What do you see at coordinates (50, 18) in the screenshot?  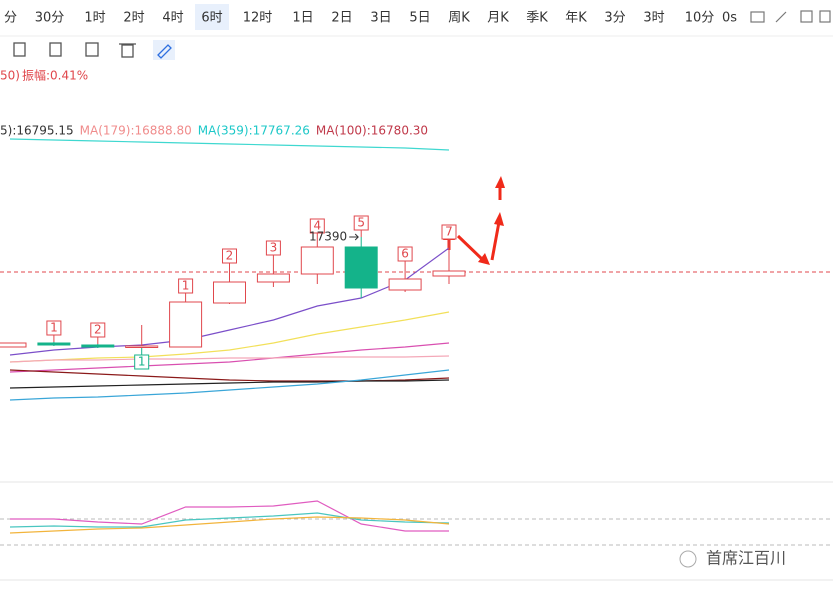 I see `interval-tab: 30分` at bounding box center [50, 18].